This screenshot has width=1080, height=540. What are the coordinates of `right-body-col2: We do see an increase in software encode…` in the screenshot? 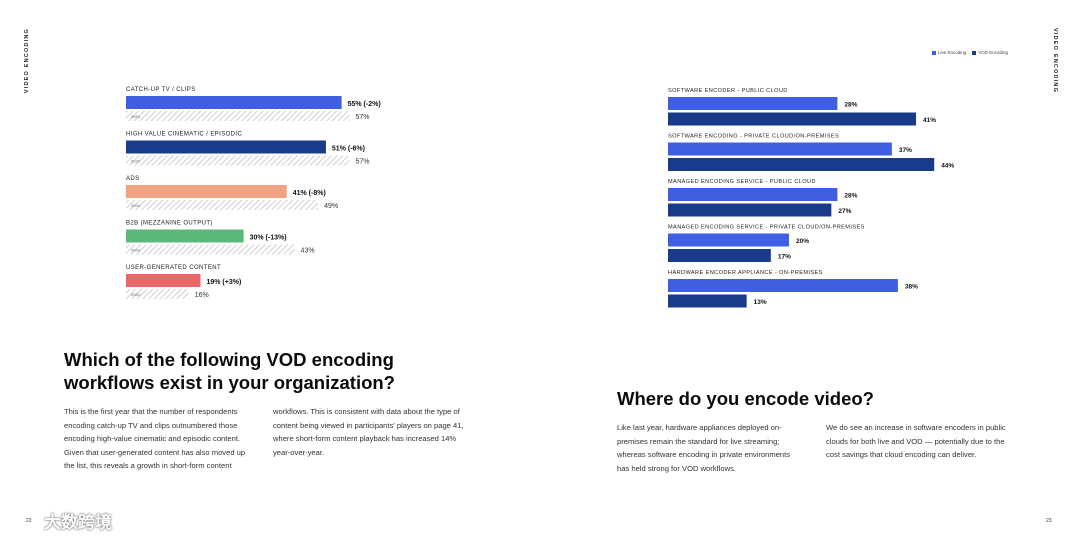 It's located at (916, 441).